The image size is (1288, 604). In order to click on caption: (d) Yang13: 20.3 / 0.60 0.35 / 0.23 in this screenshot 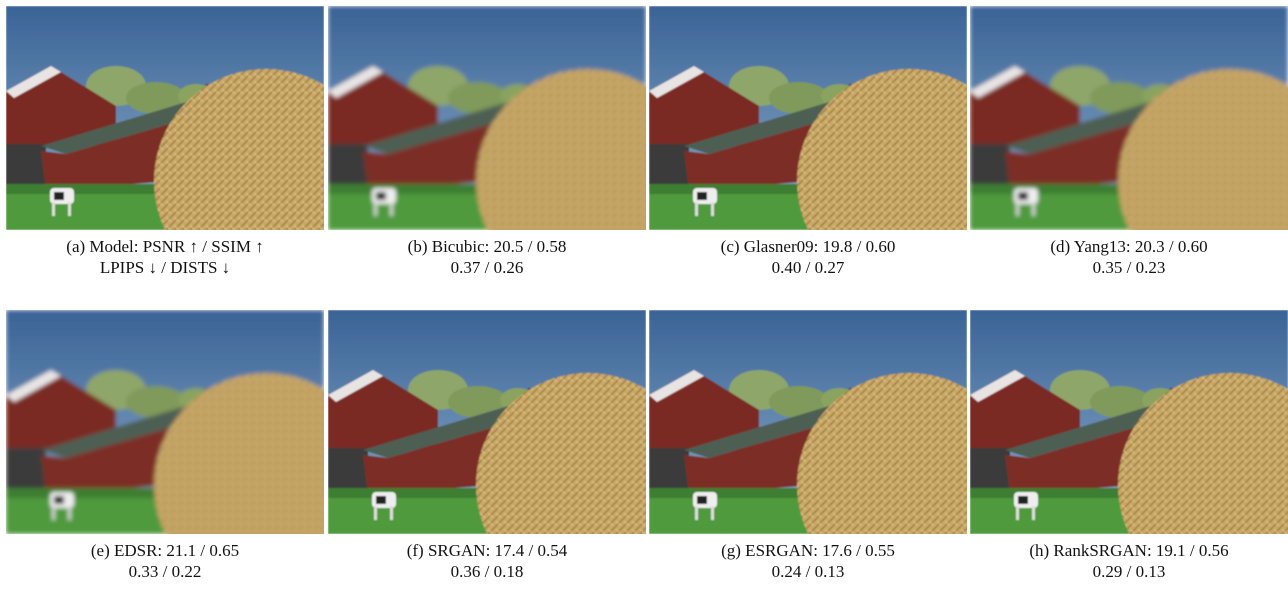, I will do `click(1129, 257)`.